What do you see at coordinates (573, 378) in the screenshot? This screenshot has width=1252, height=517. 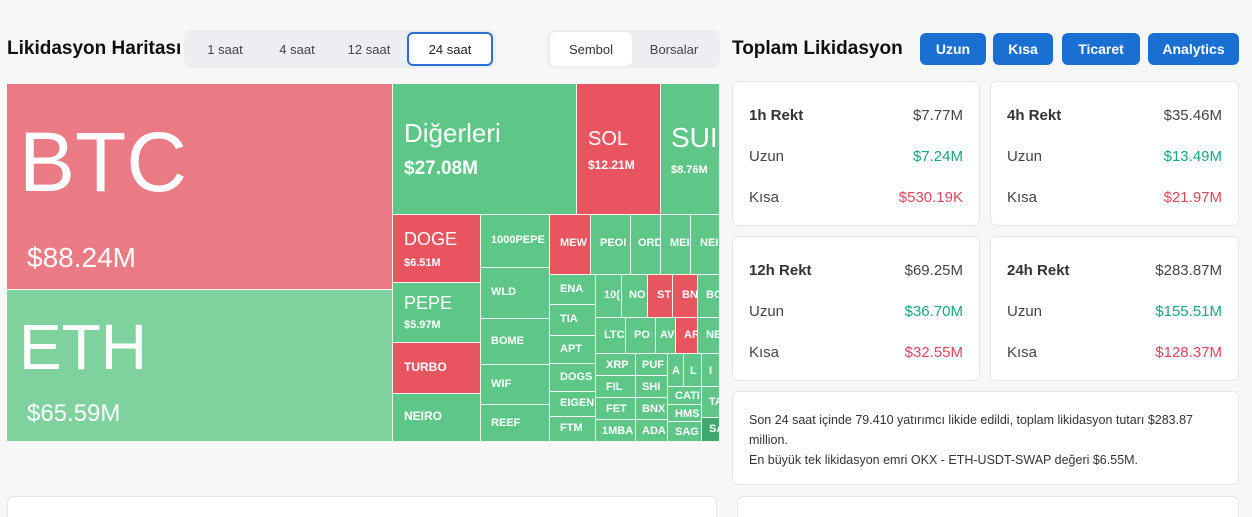 I see `cell-dogs: DOGS` at bounding box center [573, 378].